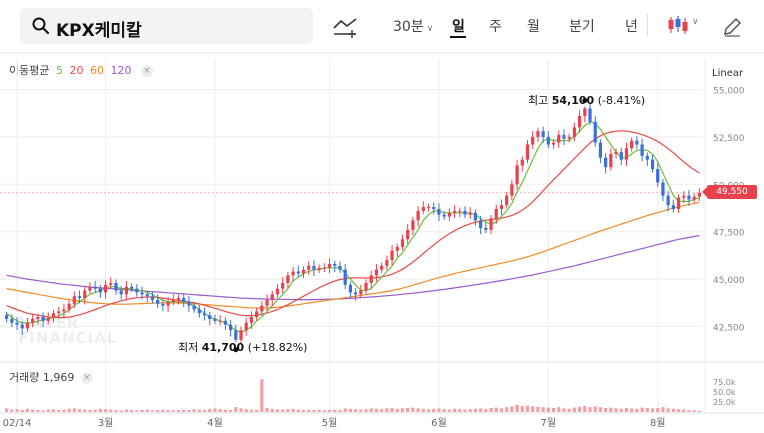  I want to click on interval-dropdown: 30분 ∨, so click(413, 26).